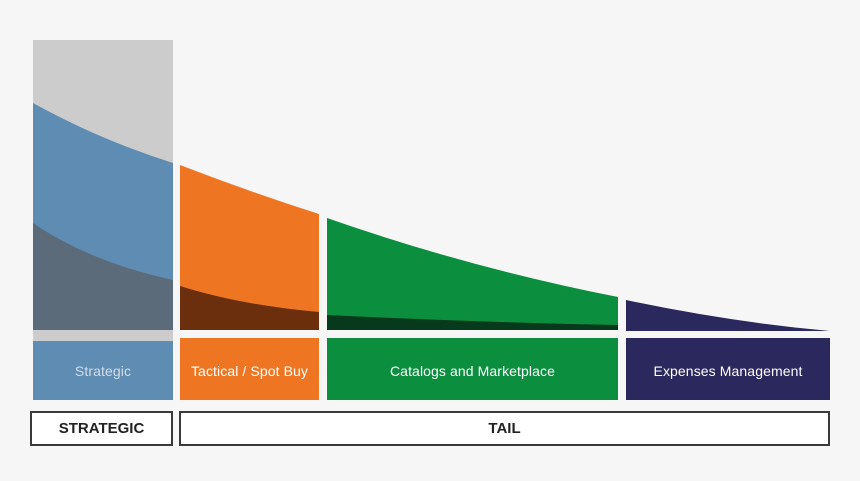  I want to click on tactical-label-bar, so click(249, 369).